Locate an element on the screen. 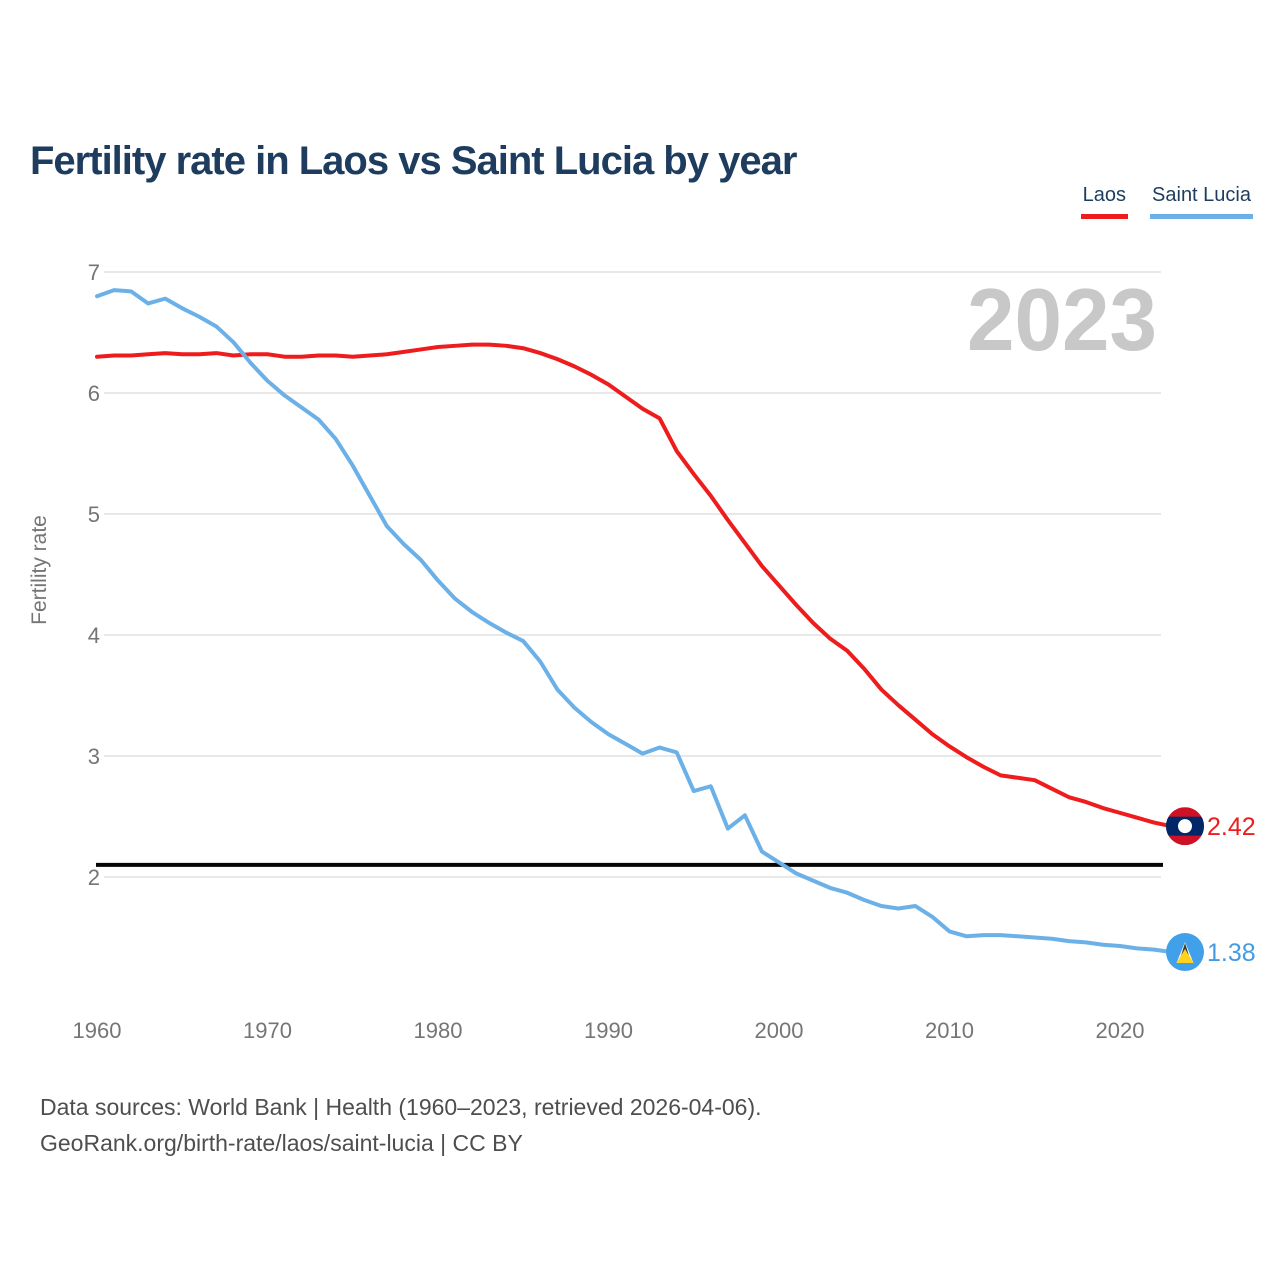  saint-lucia-flag-icon is located at coordinates (1185, 952).